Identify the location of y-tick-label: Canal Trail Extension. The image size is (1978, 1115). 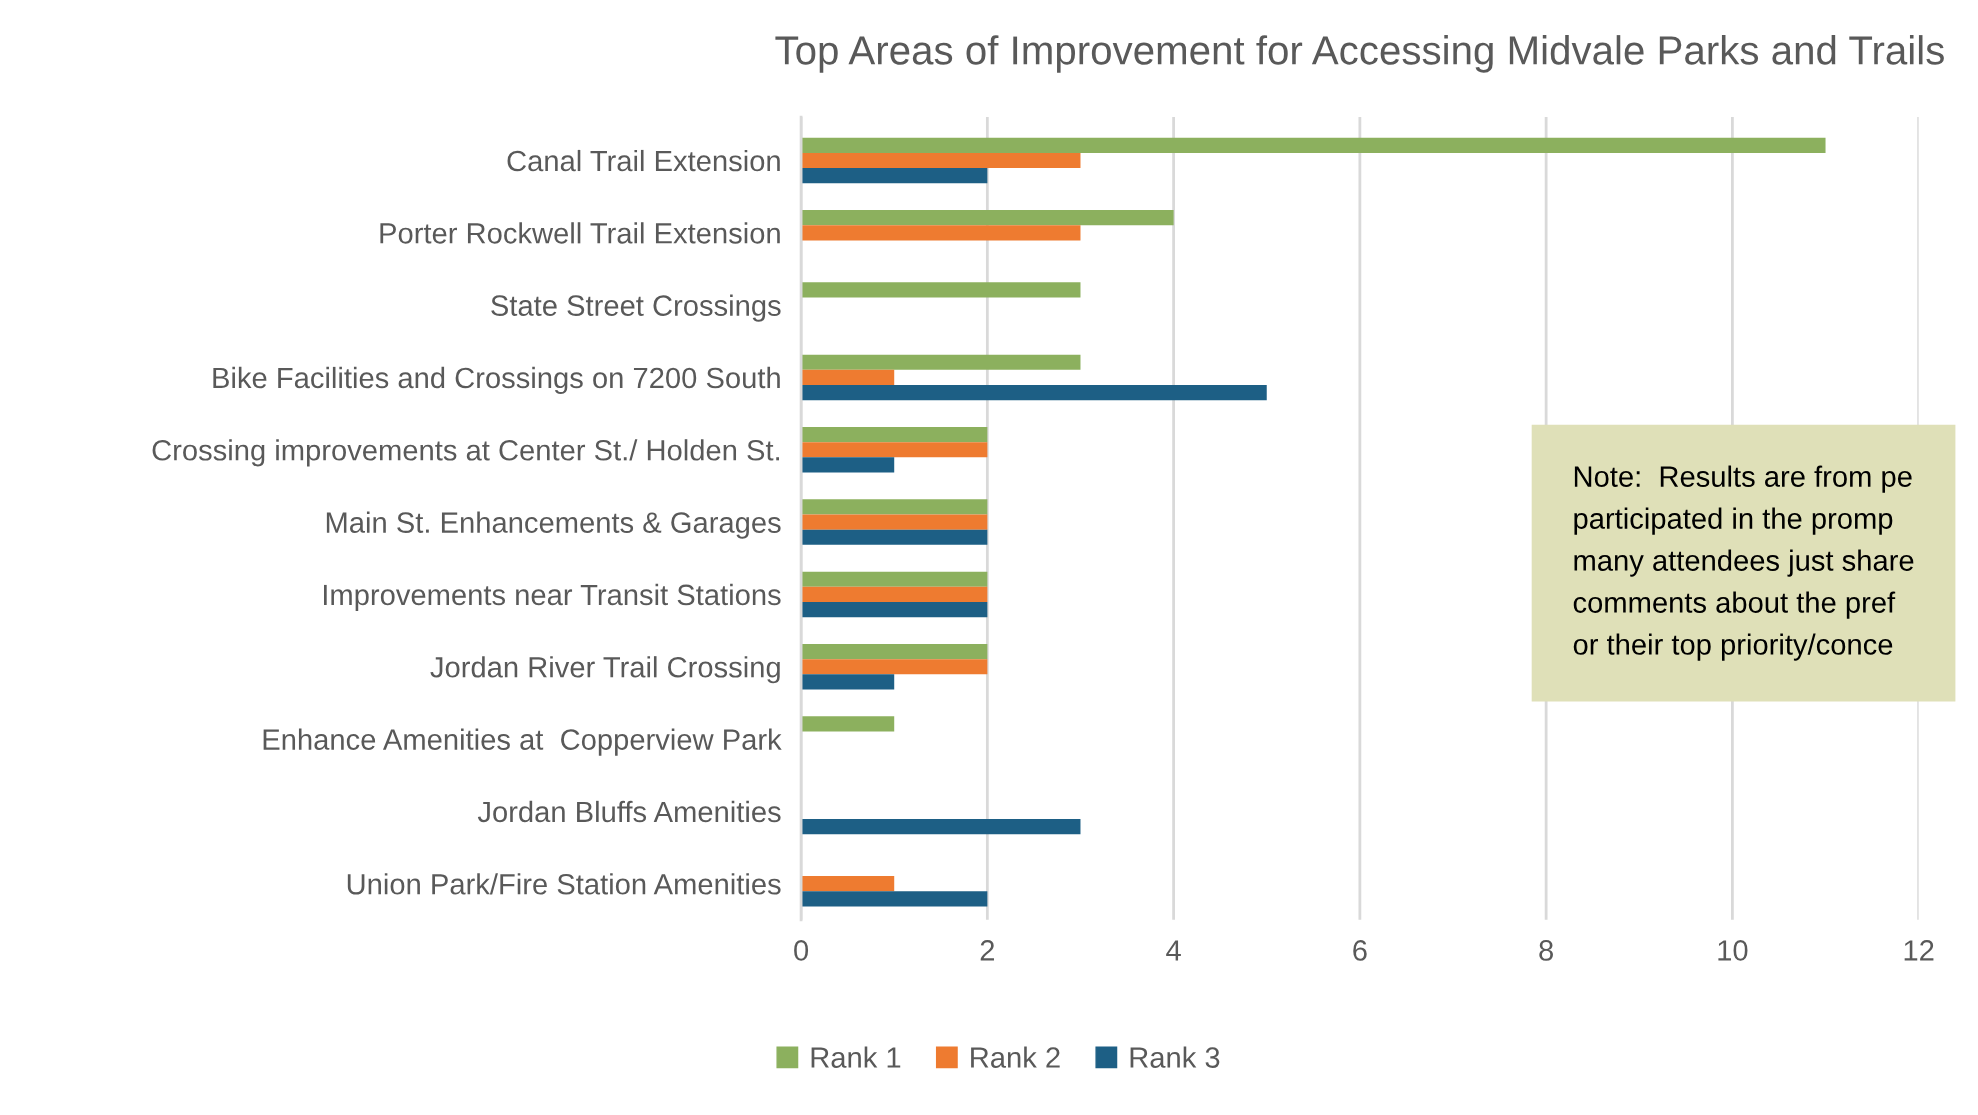
(643, 160).